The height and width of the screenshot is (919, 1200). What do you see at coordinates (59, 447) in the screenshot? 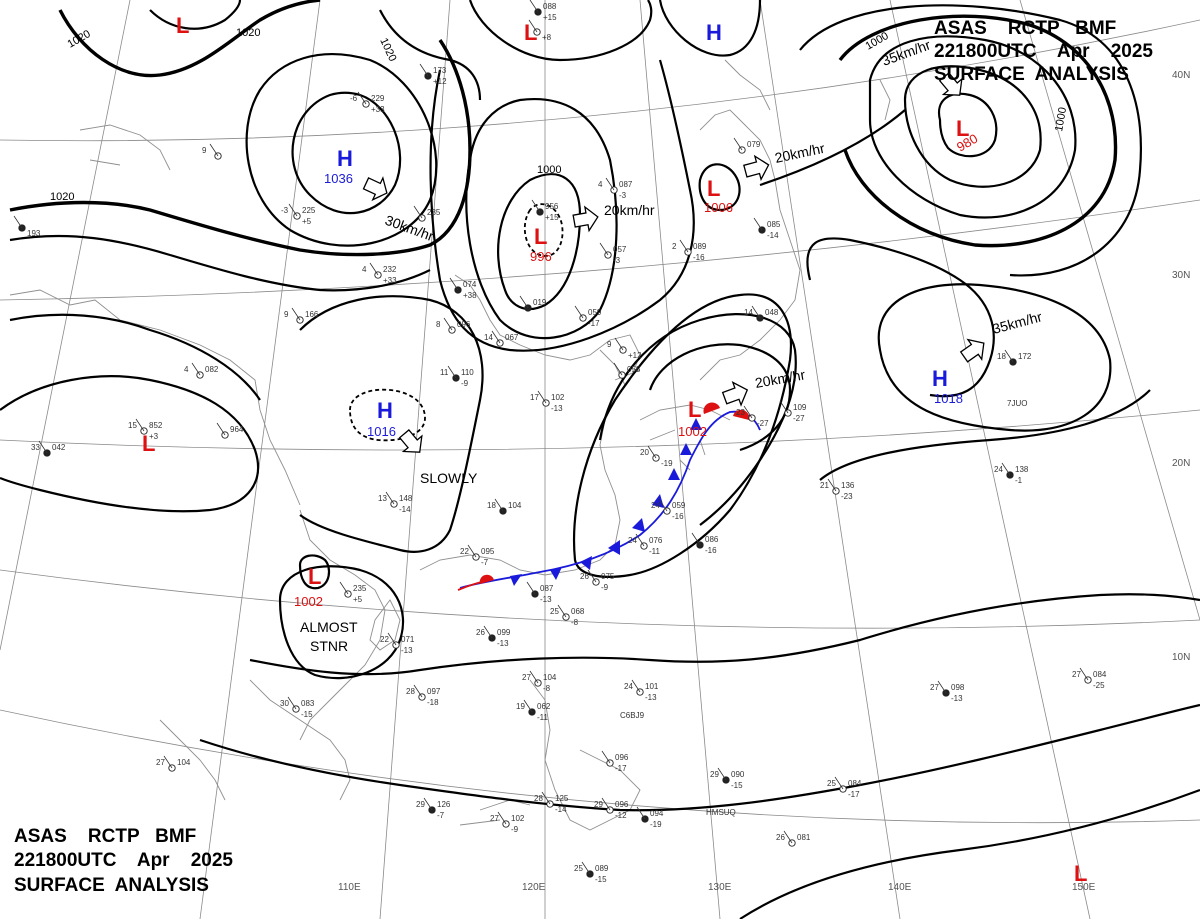
I see `station-pressure: 042` at bounding box center [59, 447].